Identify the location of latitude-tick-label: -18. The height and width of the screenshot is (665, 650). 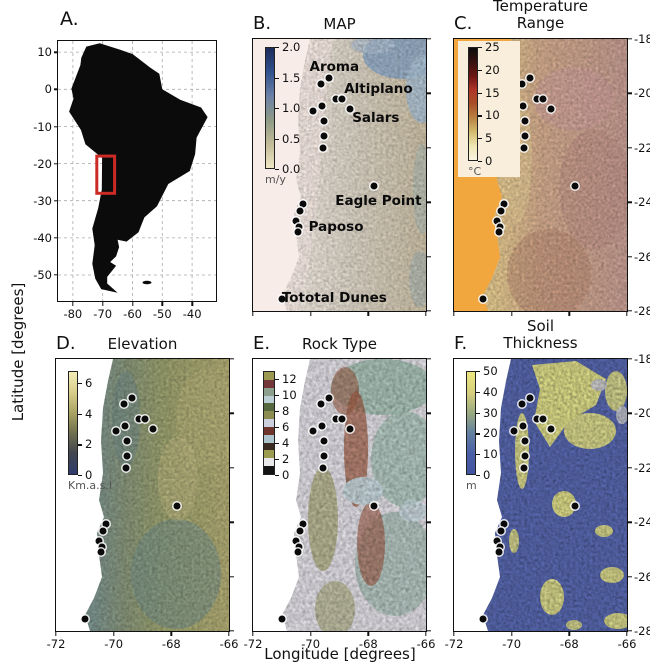
(642, 359).